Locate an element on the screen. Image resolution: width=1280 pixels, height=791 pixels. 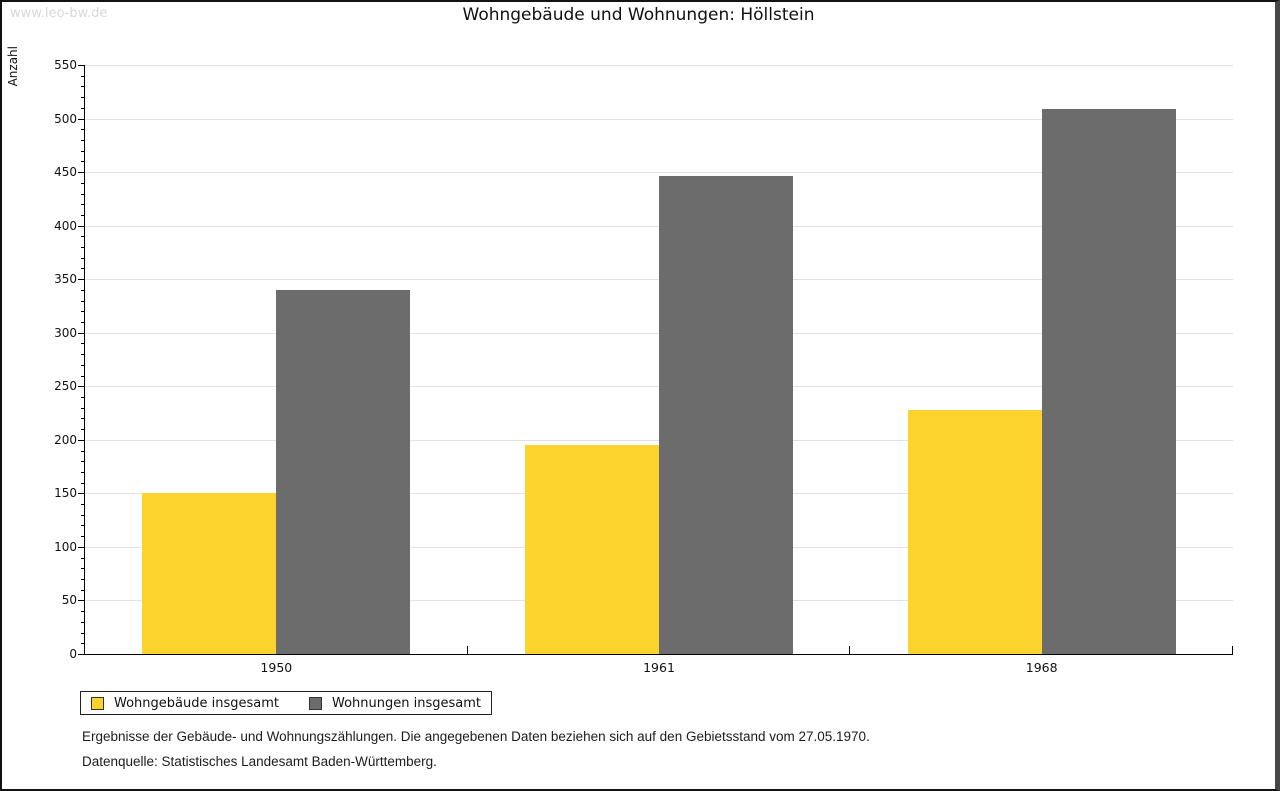
x-tick-label: 1968 is located at coordinates (1041, 667).